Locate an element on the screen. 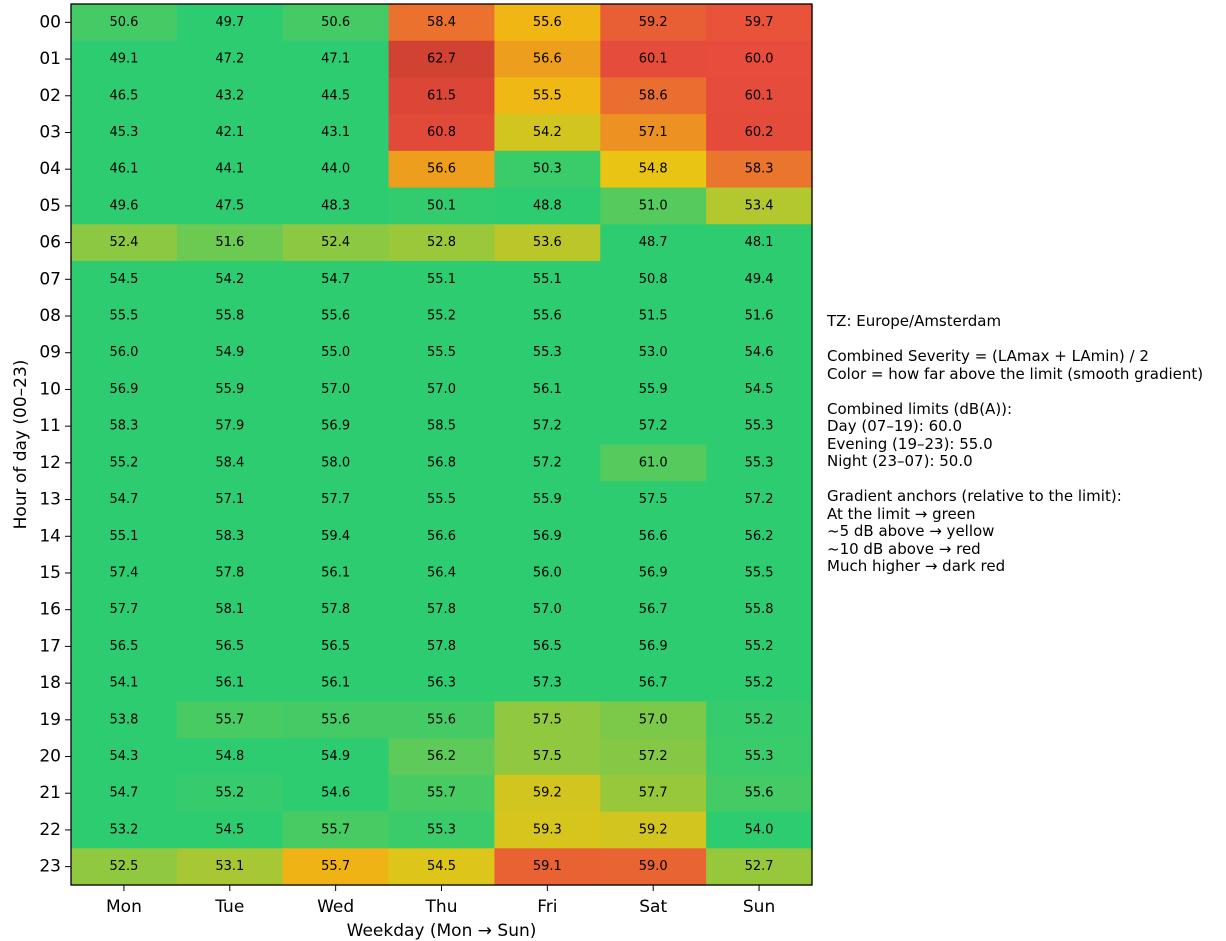 The height and width of the screenshot is (941, 1226). cell-value-label: 54.9 is located at coordinates (229, 352).